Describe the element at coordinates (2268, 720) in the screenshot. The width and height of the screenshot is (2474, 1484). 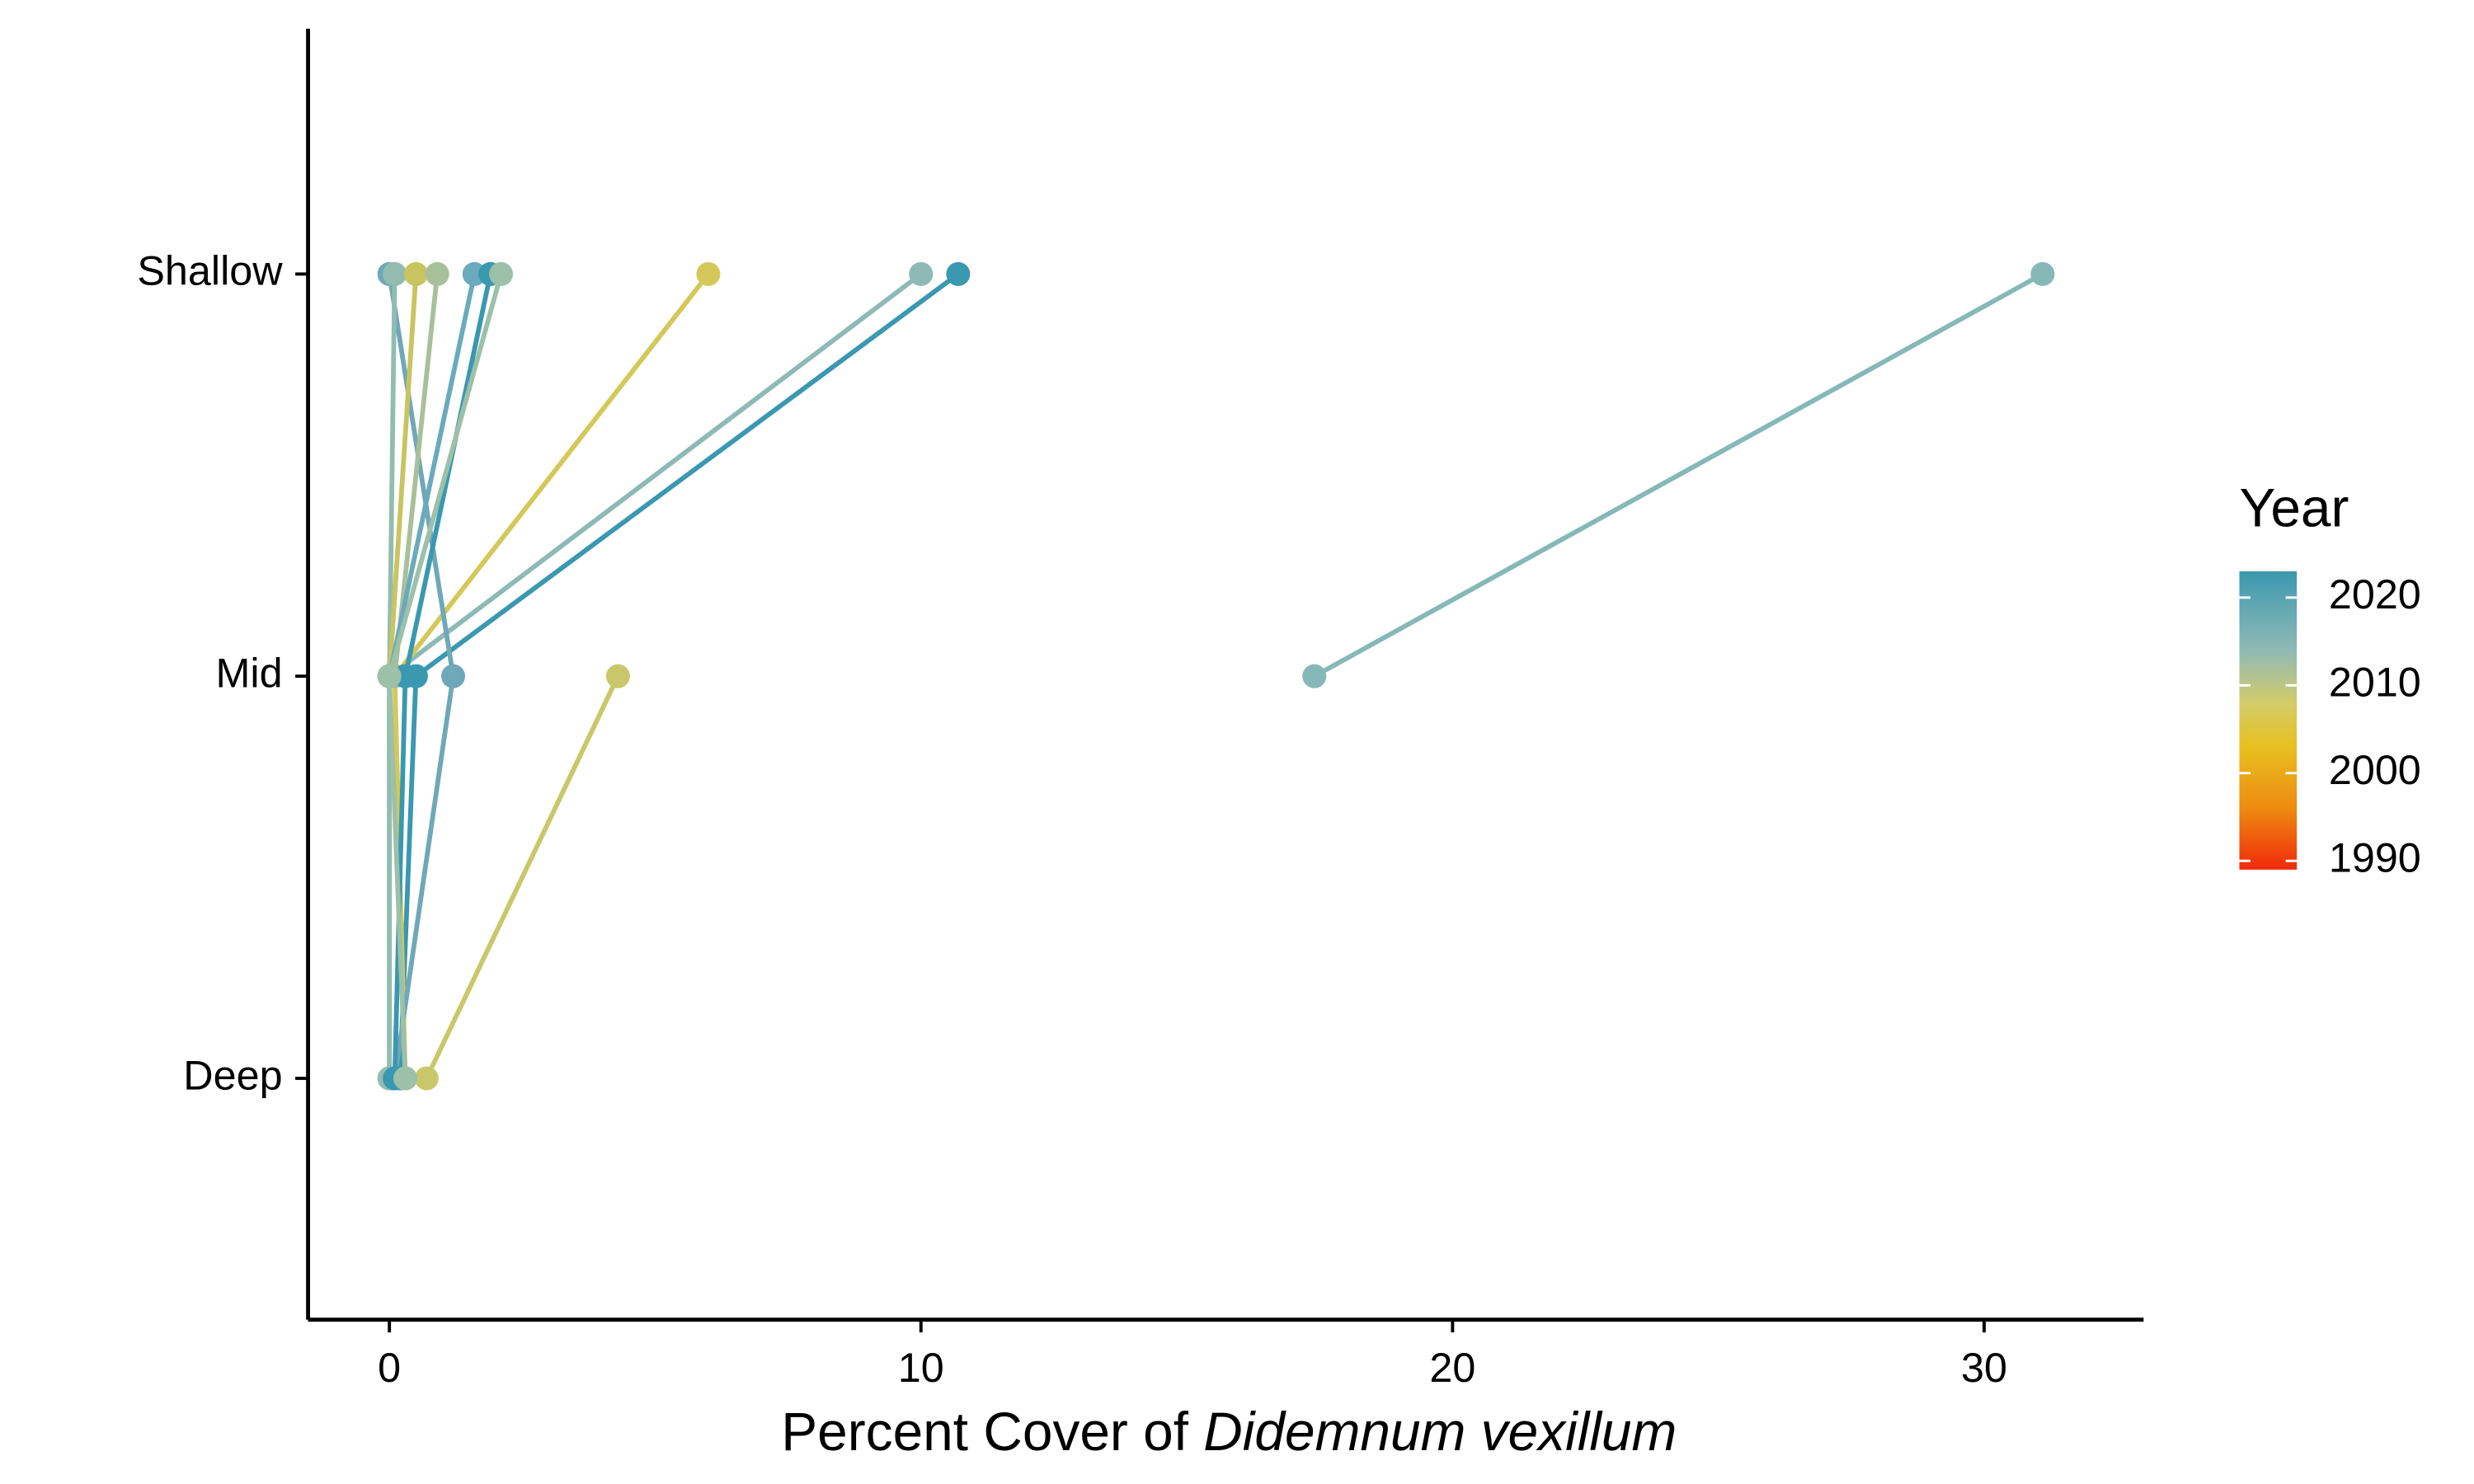
I see `colorbar` at that location.